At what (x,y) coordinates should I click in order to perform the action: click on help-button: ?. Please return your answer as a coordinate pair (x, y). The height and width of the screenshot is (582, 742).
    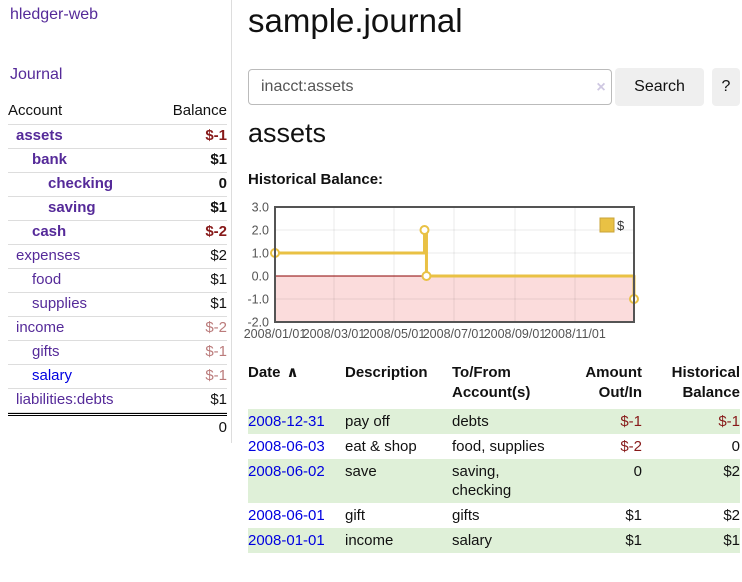
    Looking at the image, I should click on (726, 87).